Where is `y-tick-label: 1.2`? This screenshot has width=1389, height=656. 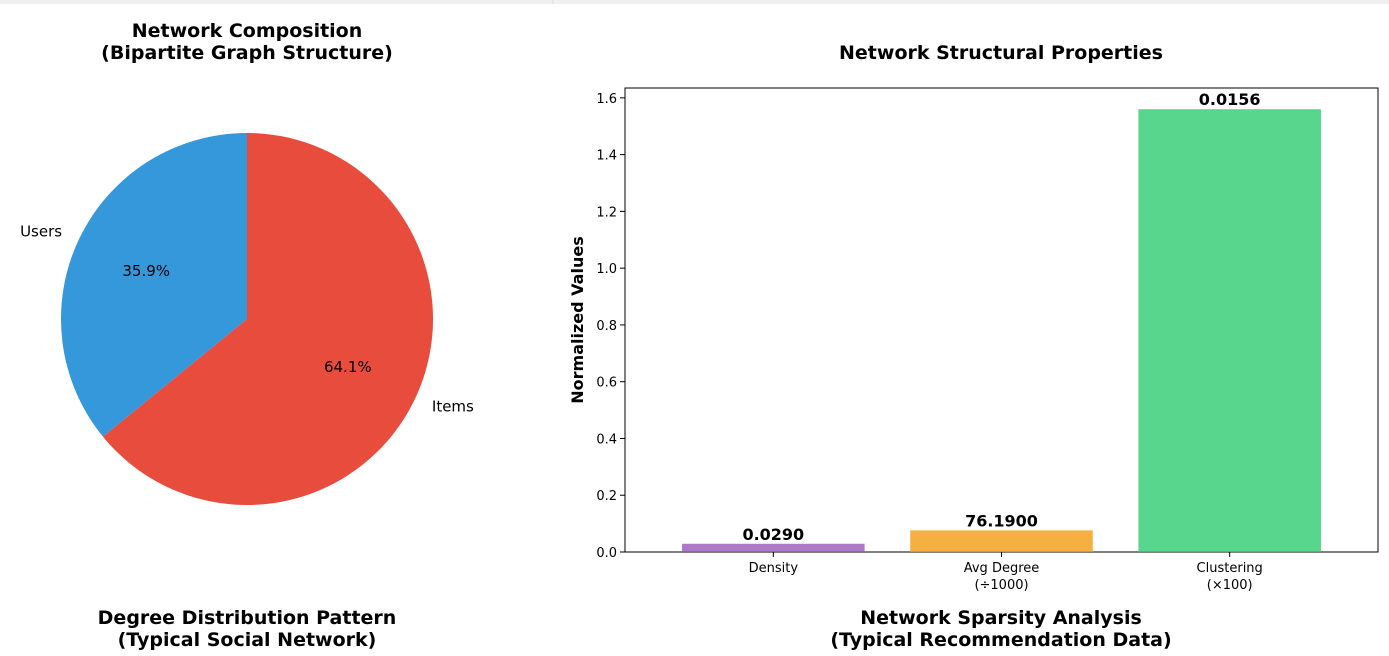
y-tick-label: 1.2 is located at coordinates (606, 212).